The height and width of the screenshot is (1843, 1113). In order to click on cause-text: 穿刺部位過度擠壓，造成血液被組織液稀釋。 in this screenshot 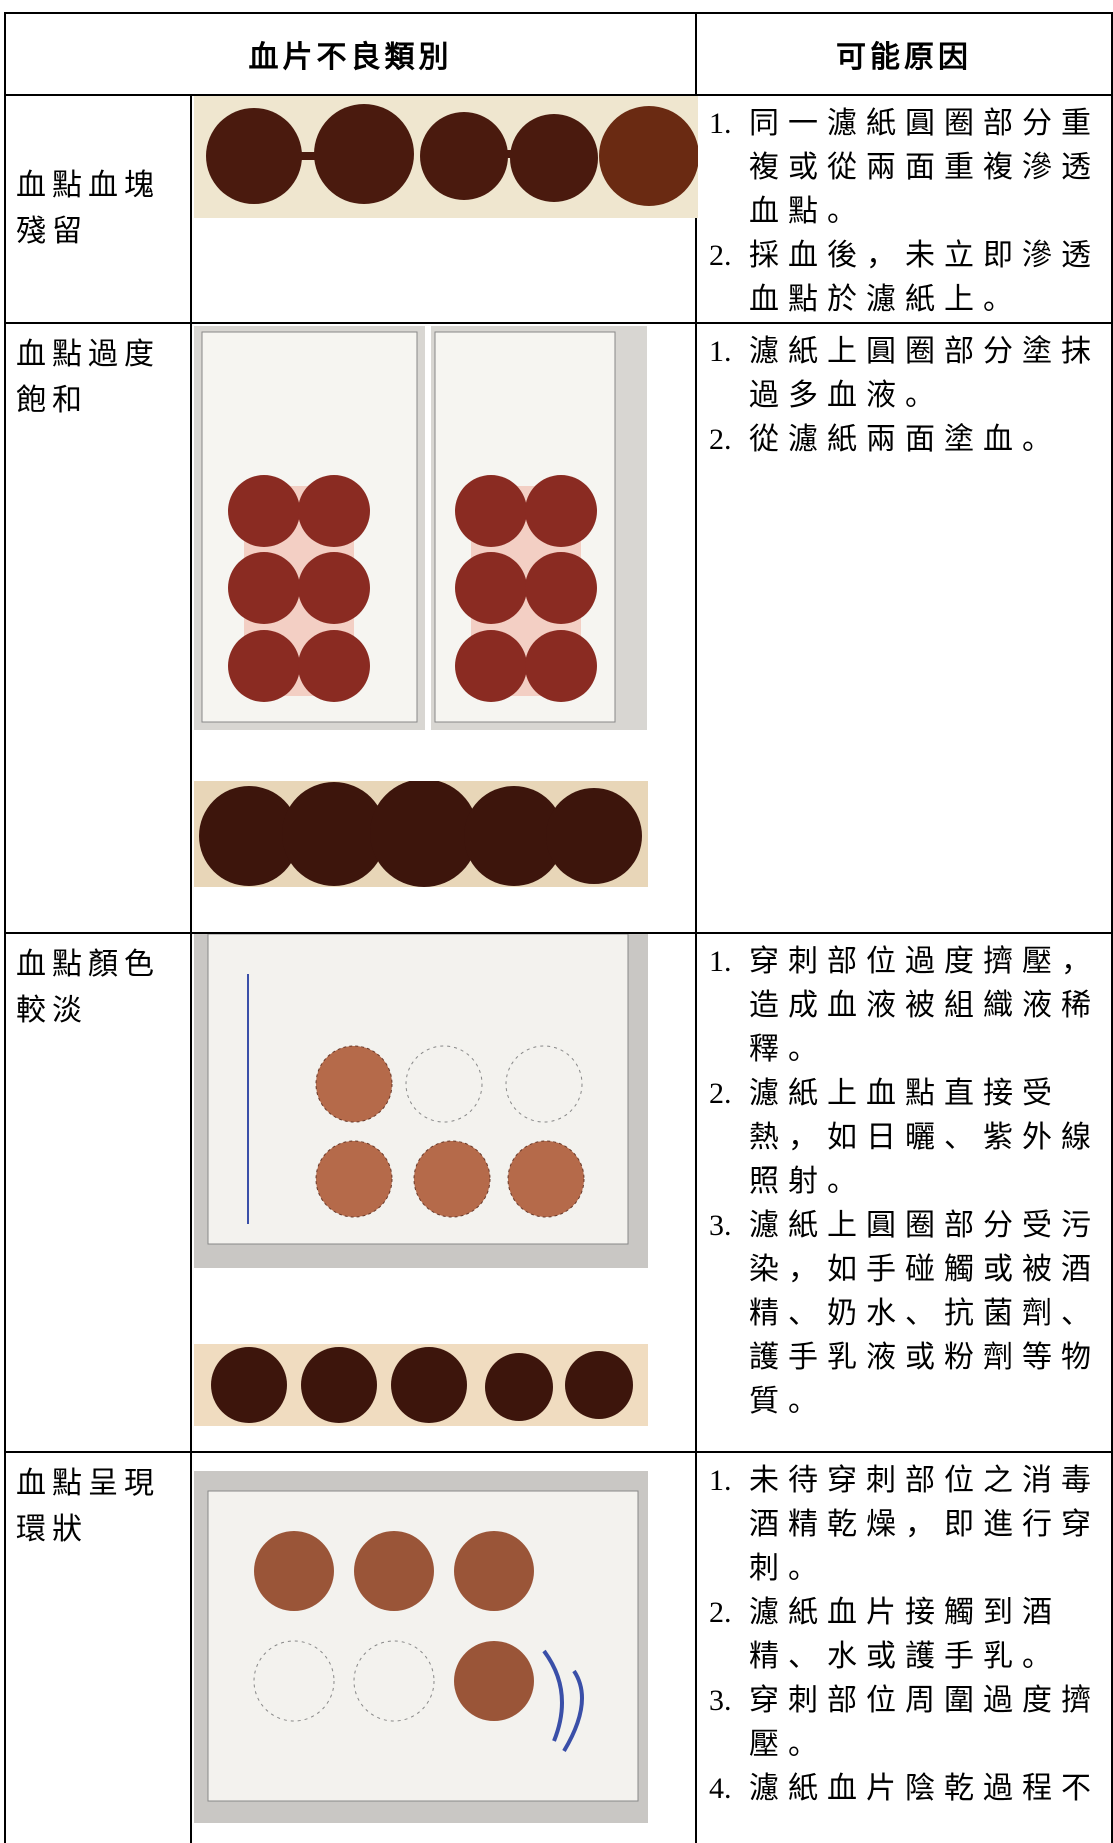, I will do `click(924, 1005)`.